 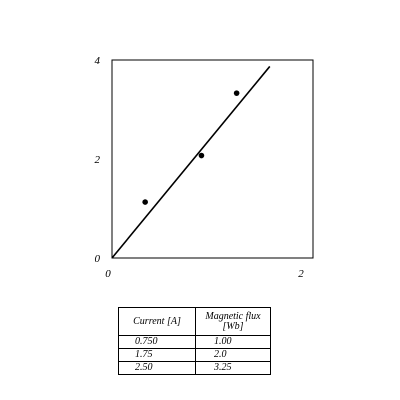 What do you see at coordinates (157, 368) in the screenshot?
I see `cell-current: 2.50` at bounding box center [157, 368].